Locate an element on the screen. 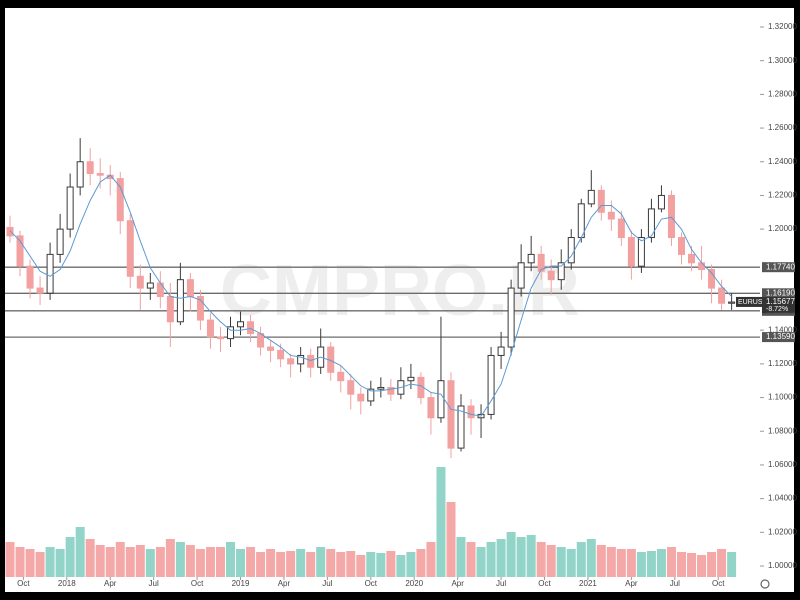 The height and width of the screenshot is (600, 800). y-tick-label: 1.12000 is located at coordinates (782, 363).